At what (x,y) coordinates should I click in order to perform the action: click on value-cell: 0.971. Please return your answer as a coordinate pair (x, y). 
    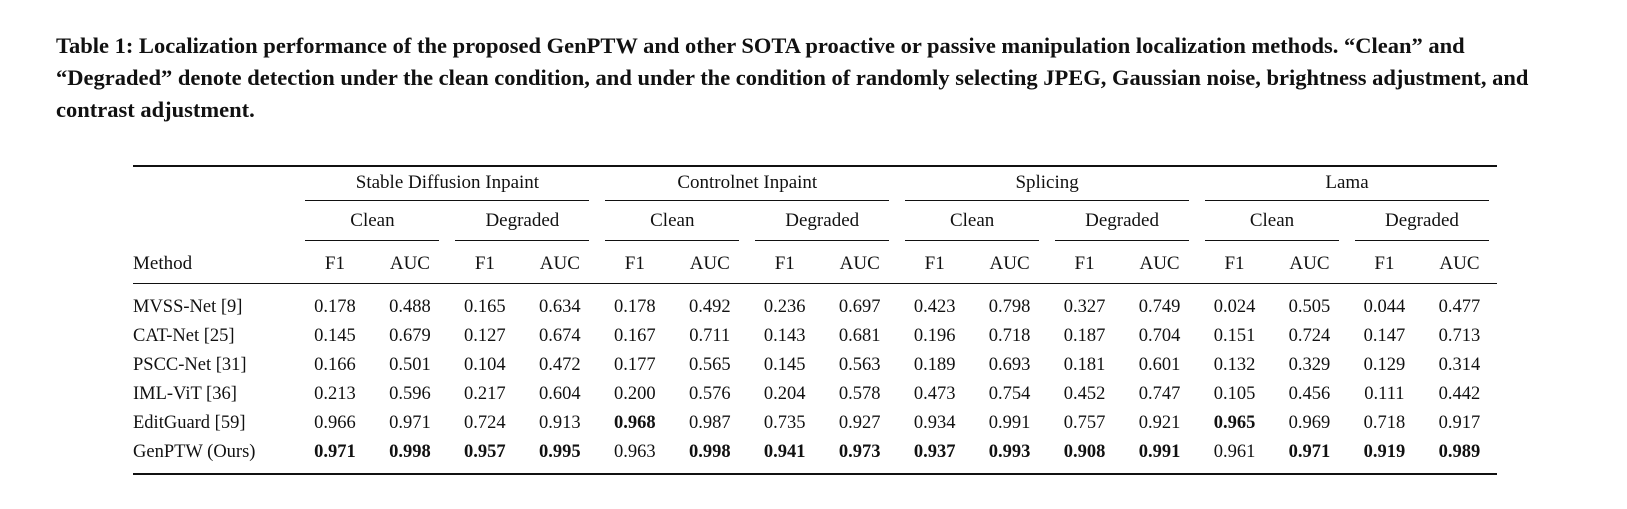
    Looking at the image, I should click on (1309, 452).